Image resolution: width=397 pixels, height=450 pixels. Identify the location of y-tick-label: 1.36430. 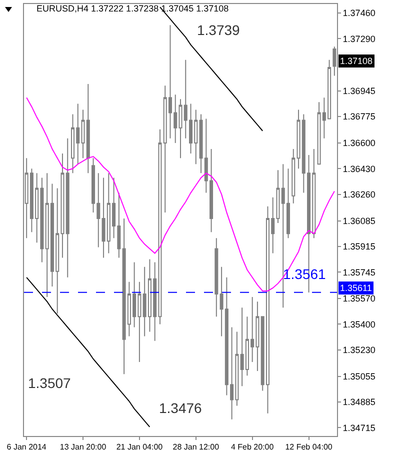
(359, 169).